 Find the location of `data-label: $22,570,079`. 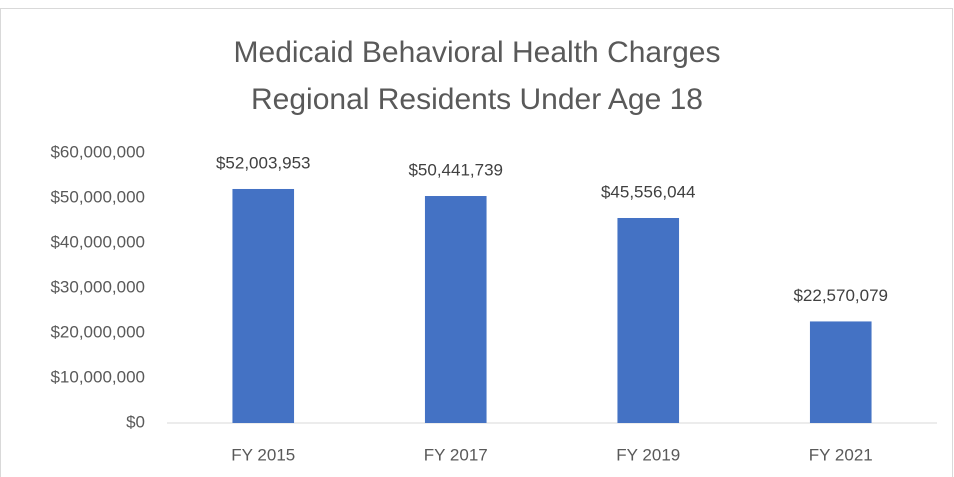

data-label: $22,570,079 is located at coordinates (840, 295).